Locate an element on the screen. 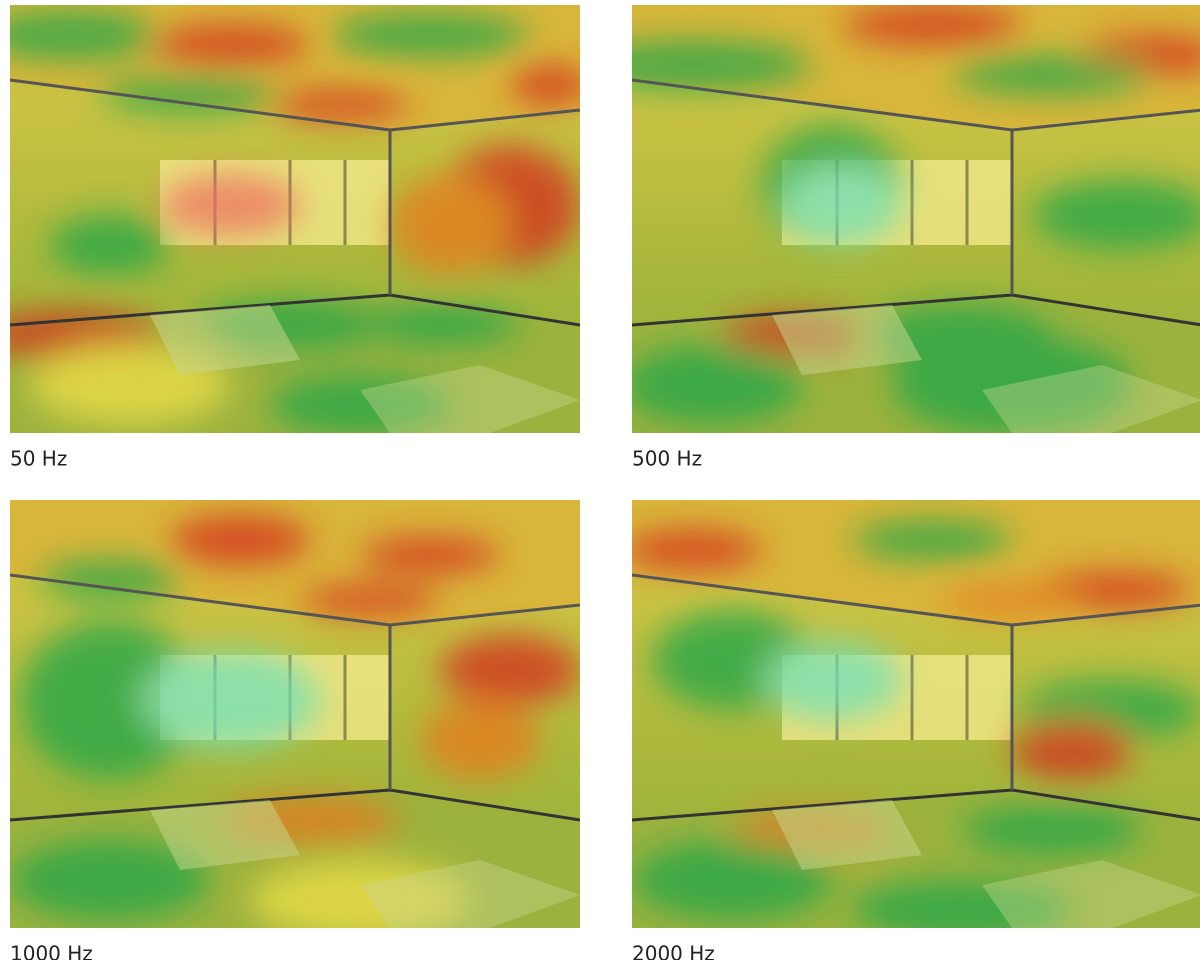 Image resolution: width=1200 pixels, height=964 pixels. panel-label: 500 Hz is located at coordinates (667, 459).